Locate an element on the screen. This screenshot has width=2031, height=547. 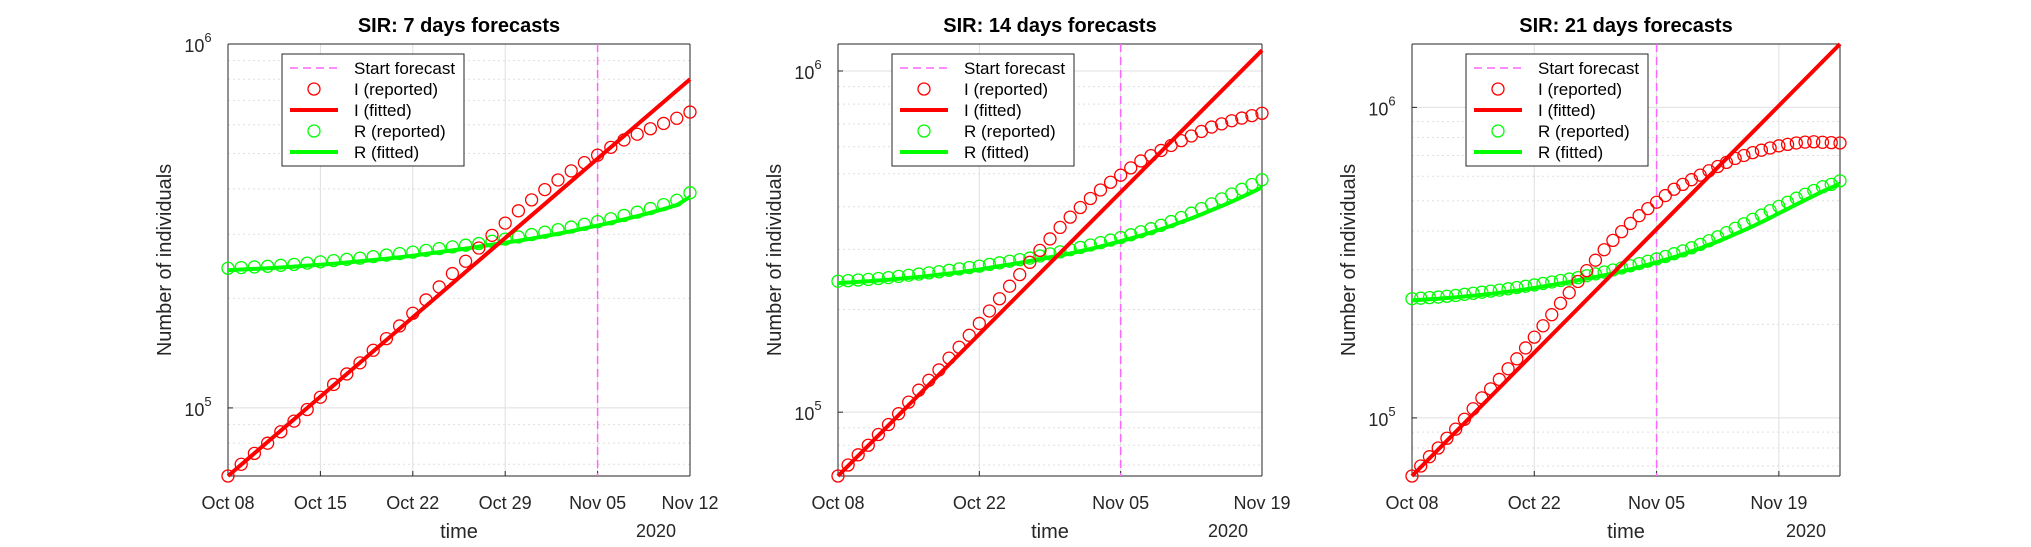
r-fitted-line is located at coordinates (1050, 235).